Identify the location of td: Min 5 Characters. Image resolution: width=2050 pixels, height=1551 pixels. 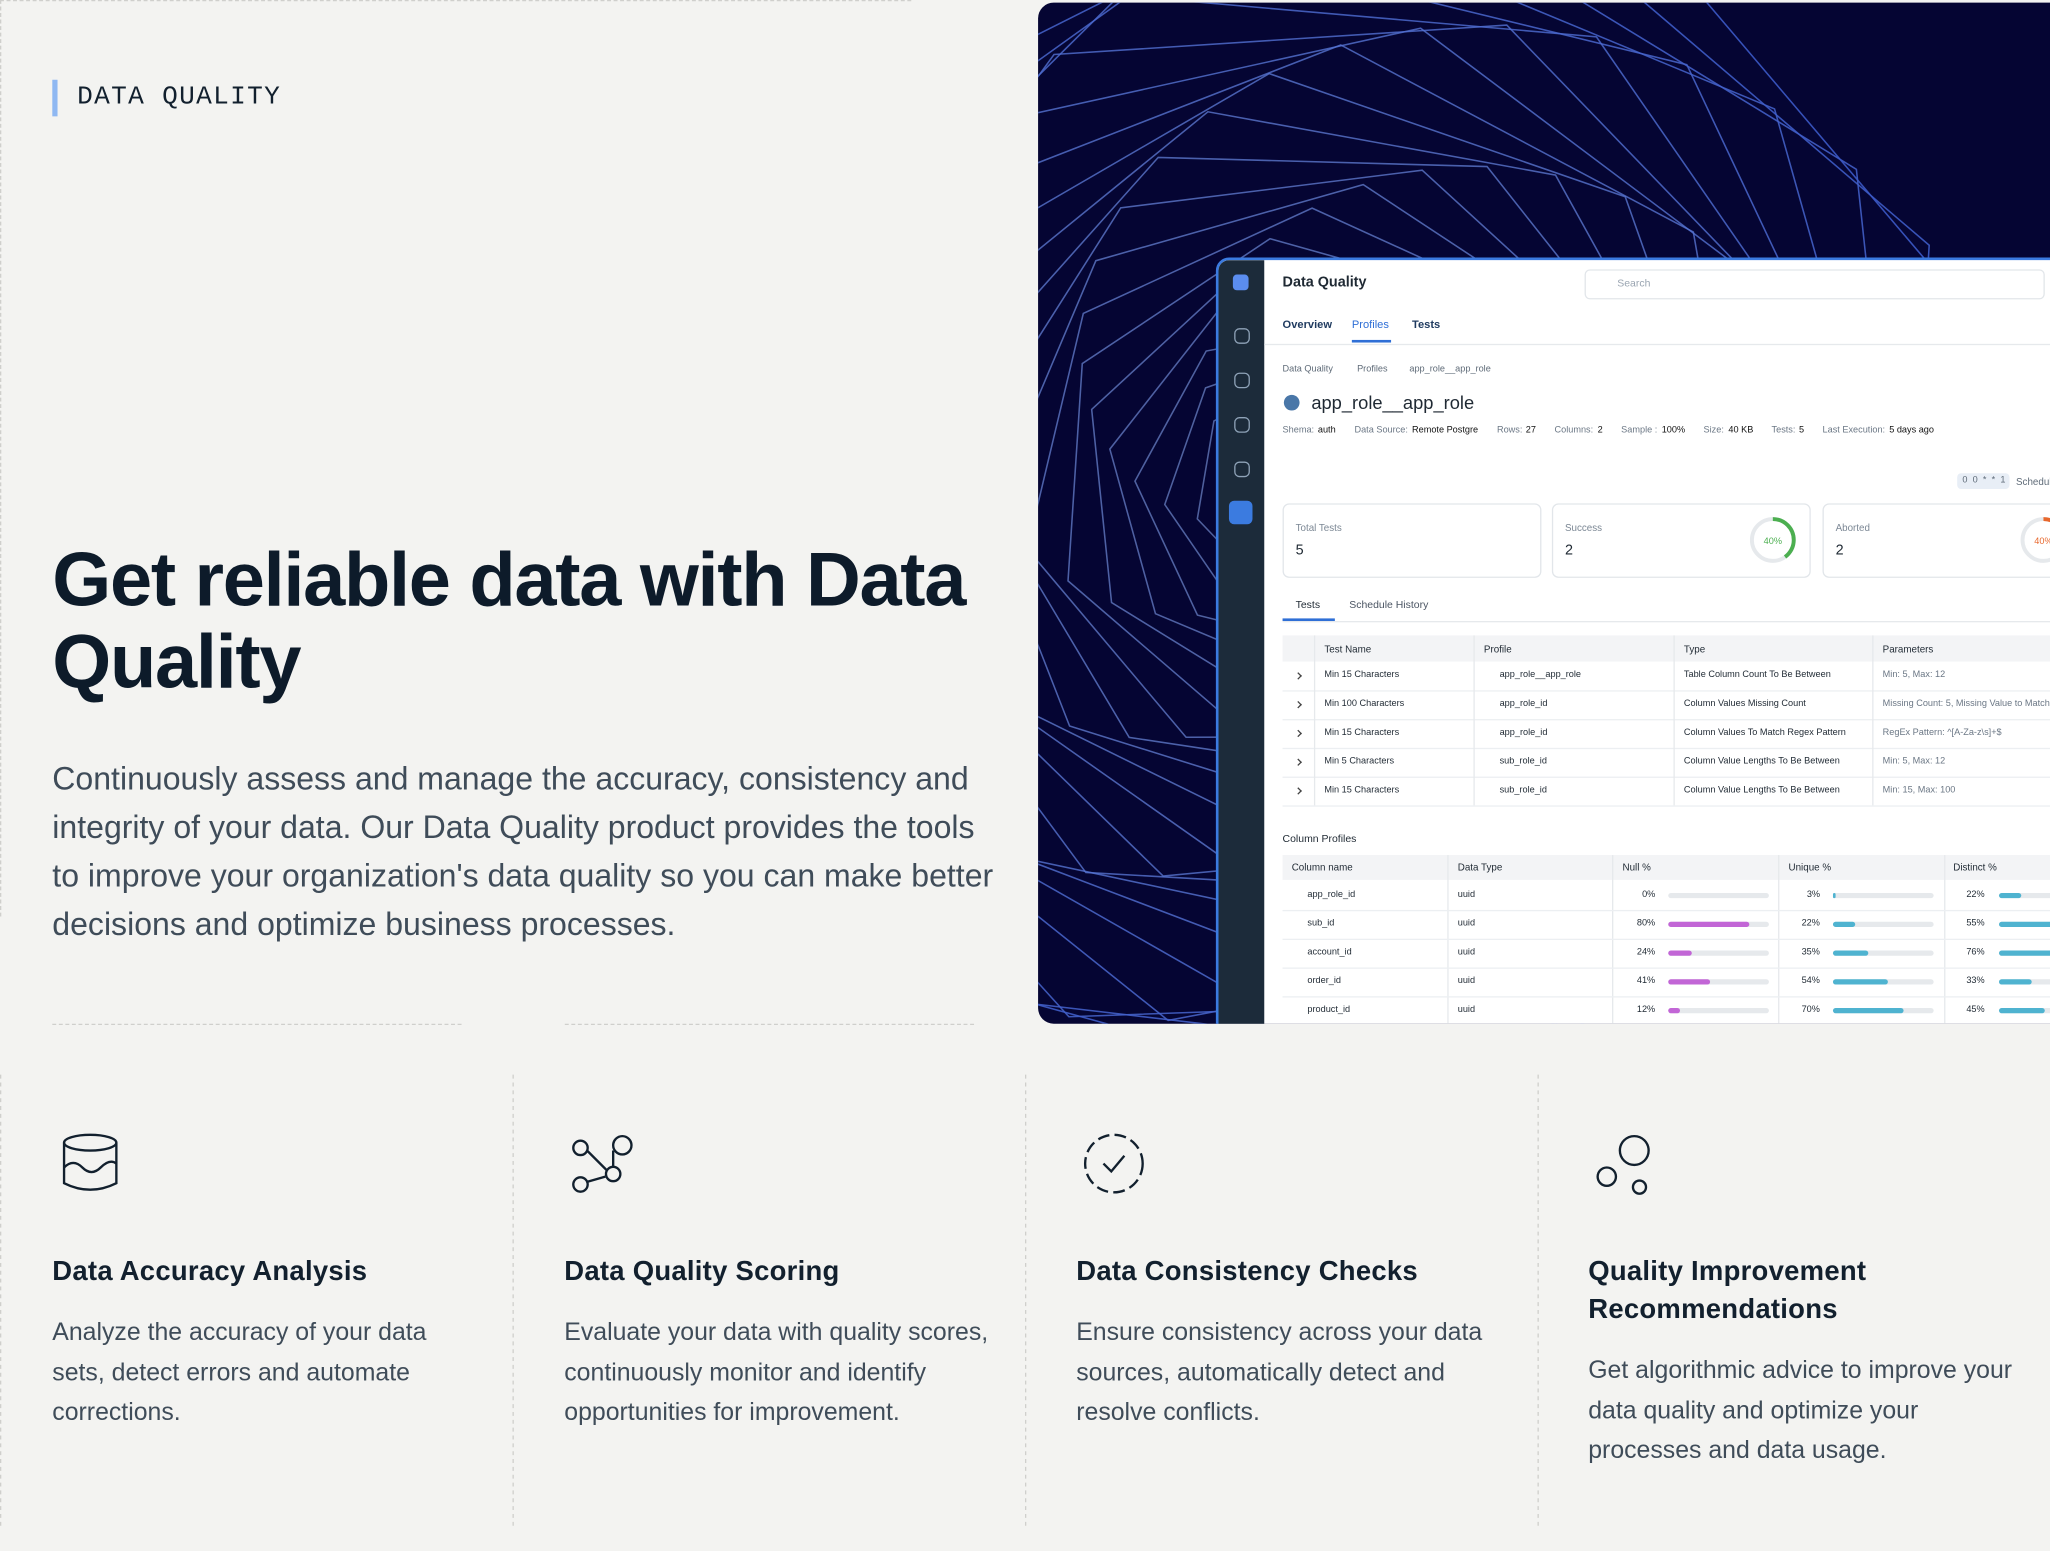
(1359, 761).